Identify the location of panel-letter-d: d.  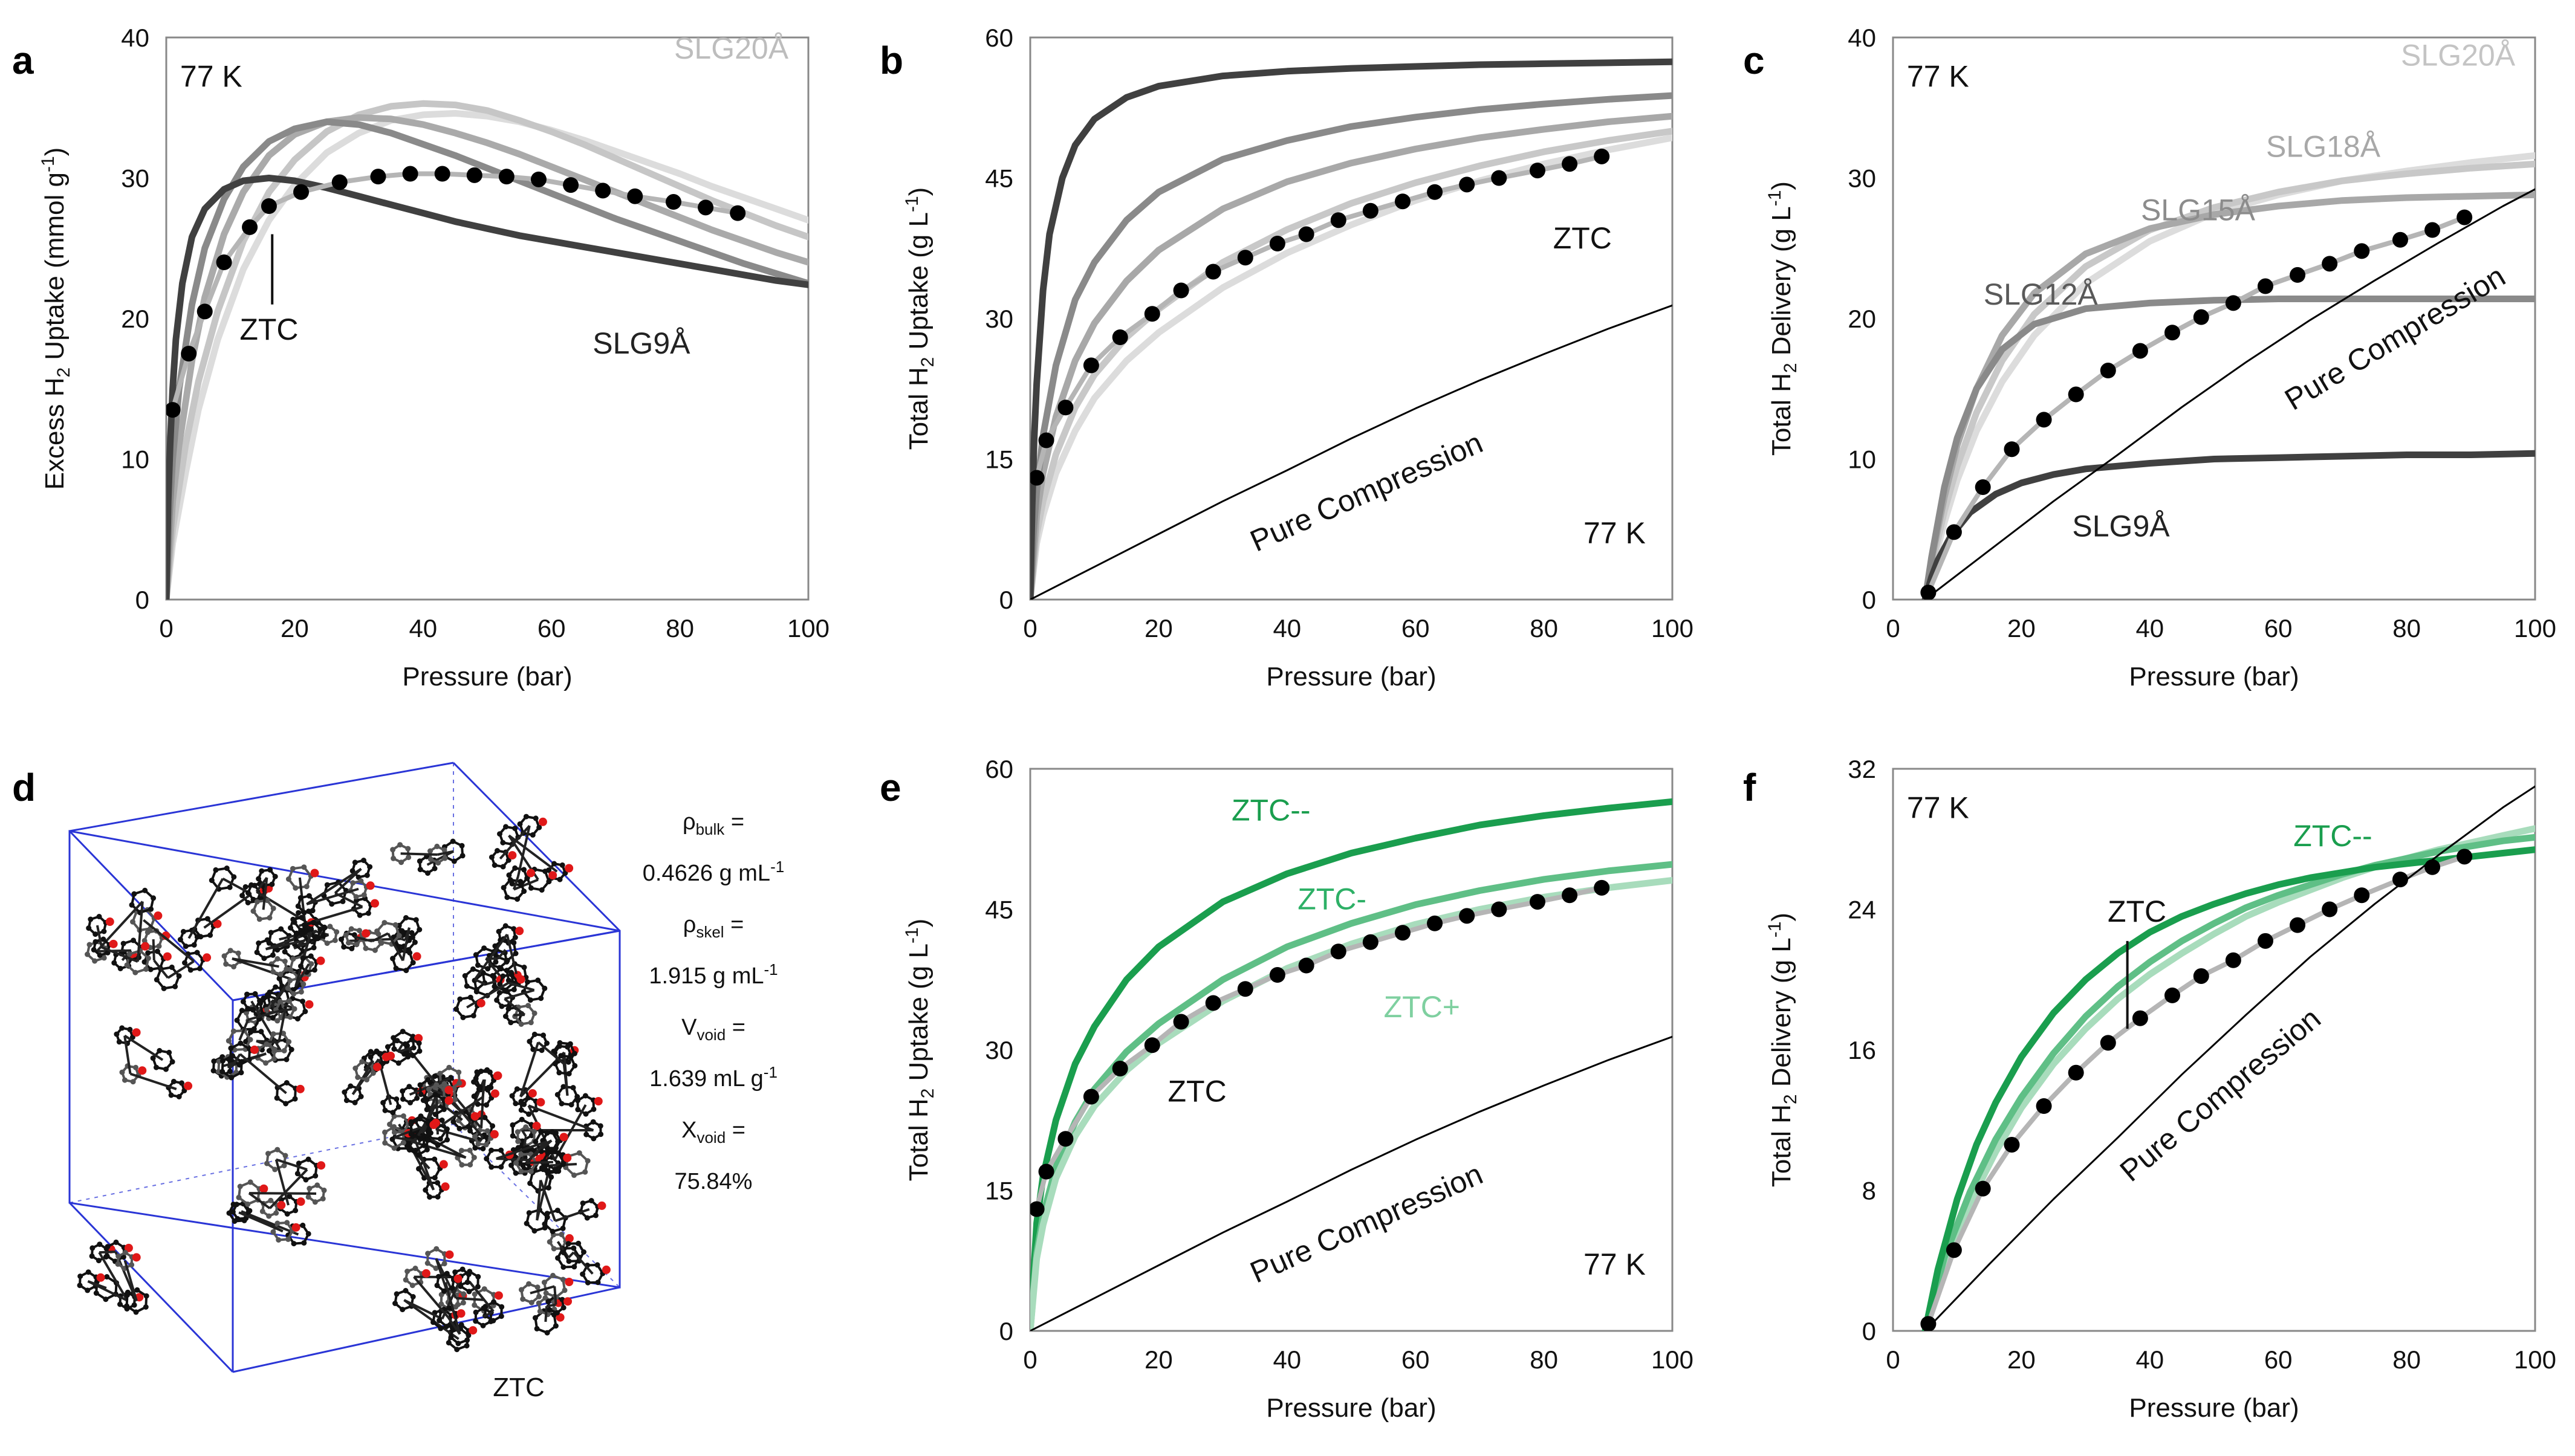
(24, 787).